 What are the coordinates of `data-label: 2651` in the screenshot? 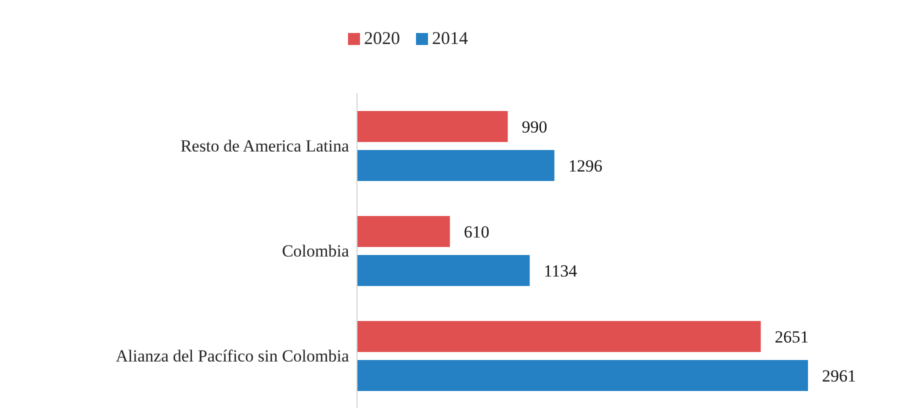 It's located at (791, 337).